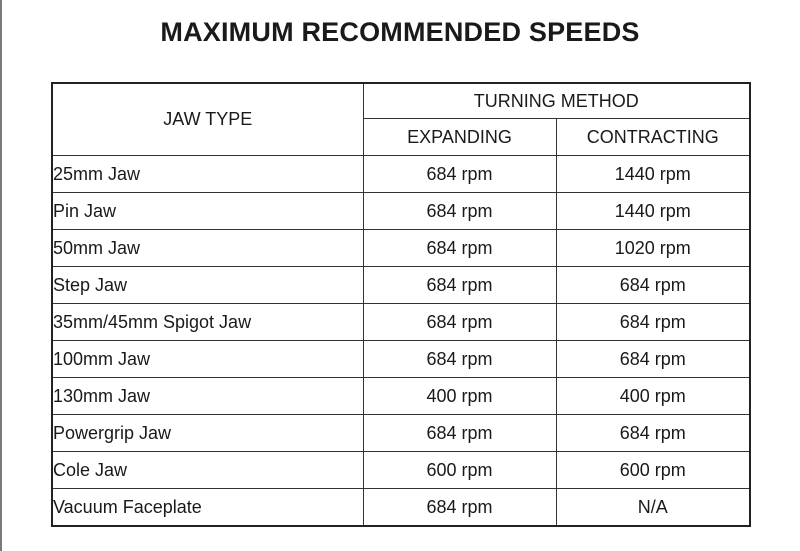 This screenshot has width=800, height=551. I want to click on table-row: Cole Jaw 600 rpm 600 rpm, so click(401, 470).